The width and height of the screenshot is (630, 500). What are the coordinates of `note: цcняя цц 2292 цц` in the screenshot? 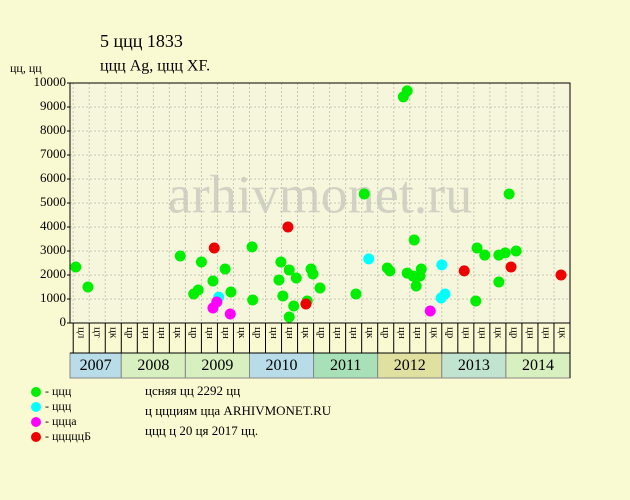 It's located at (192, 390).